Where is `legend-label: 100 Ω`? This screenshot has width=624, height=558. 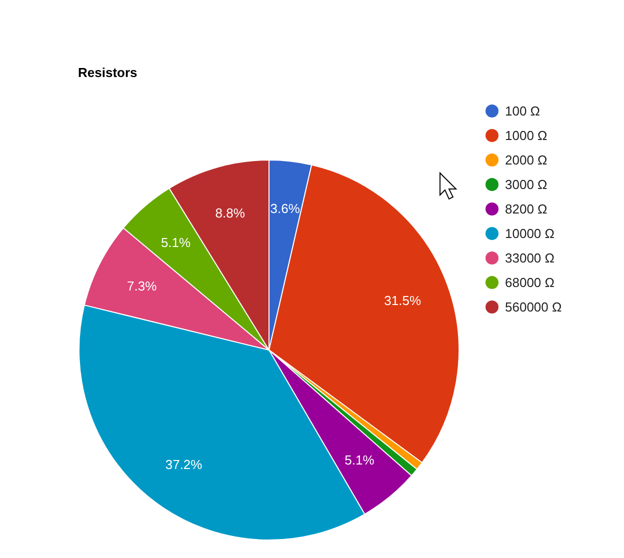 legend-label: 100 Ω is located at coordinates (522, 111).